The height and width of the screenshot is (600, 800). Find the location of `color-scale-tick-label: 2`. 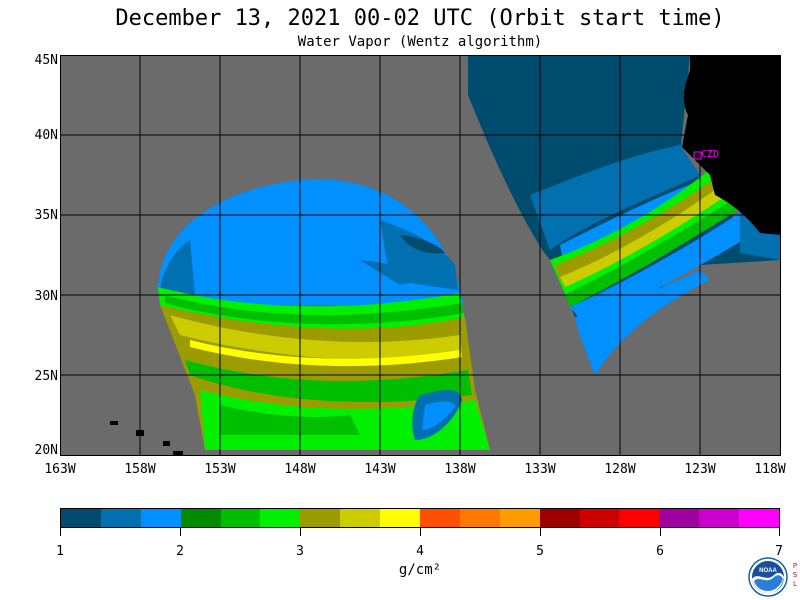

color-scale-tick-label: 2 is located at coordinates (180, 551).